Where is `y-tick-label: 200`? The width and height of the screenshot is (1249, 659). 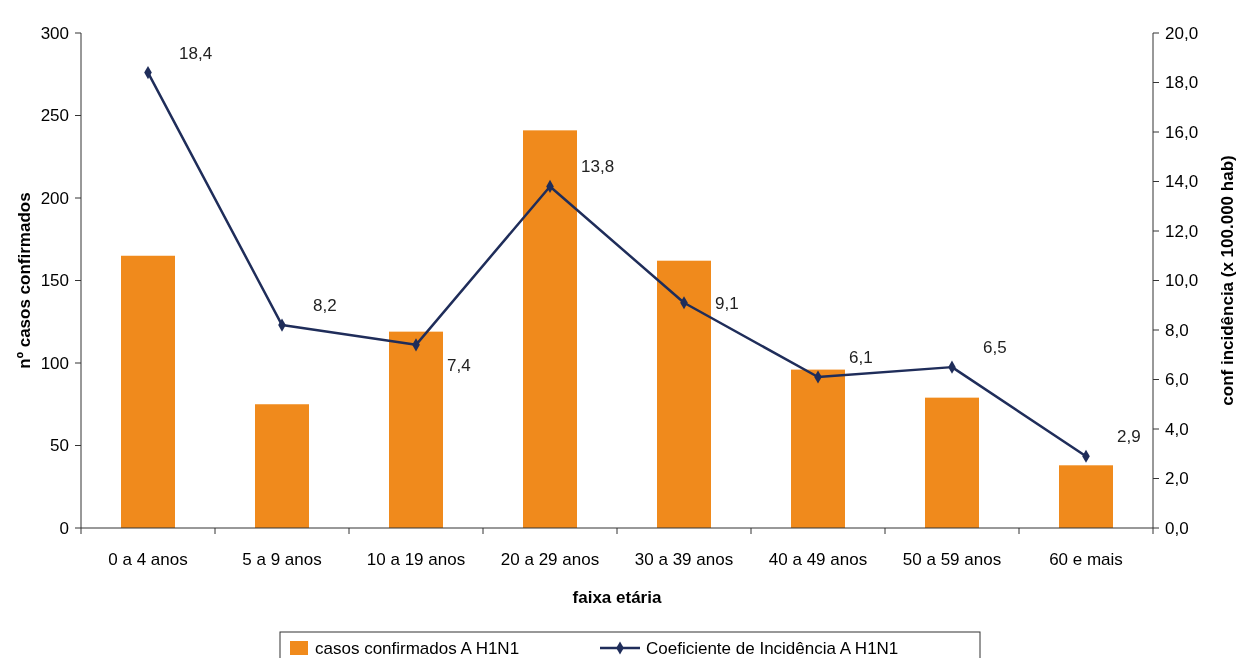 y-tick-label: 200 is located at coordinates (54, 198).